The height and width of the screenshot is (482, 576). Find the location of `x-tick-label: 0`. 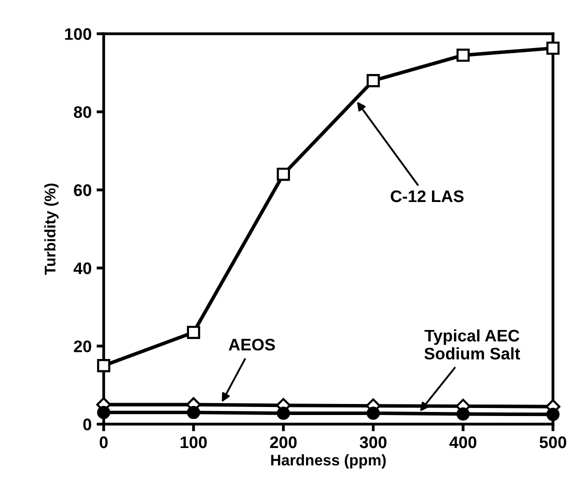

x-tick-label: 0 is located at coordinates (104, 442).